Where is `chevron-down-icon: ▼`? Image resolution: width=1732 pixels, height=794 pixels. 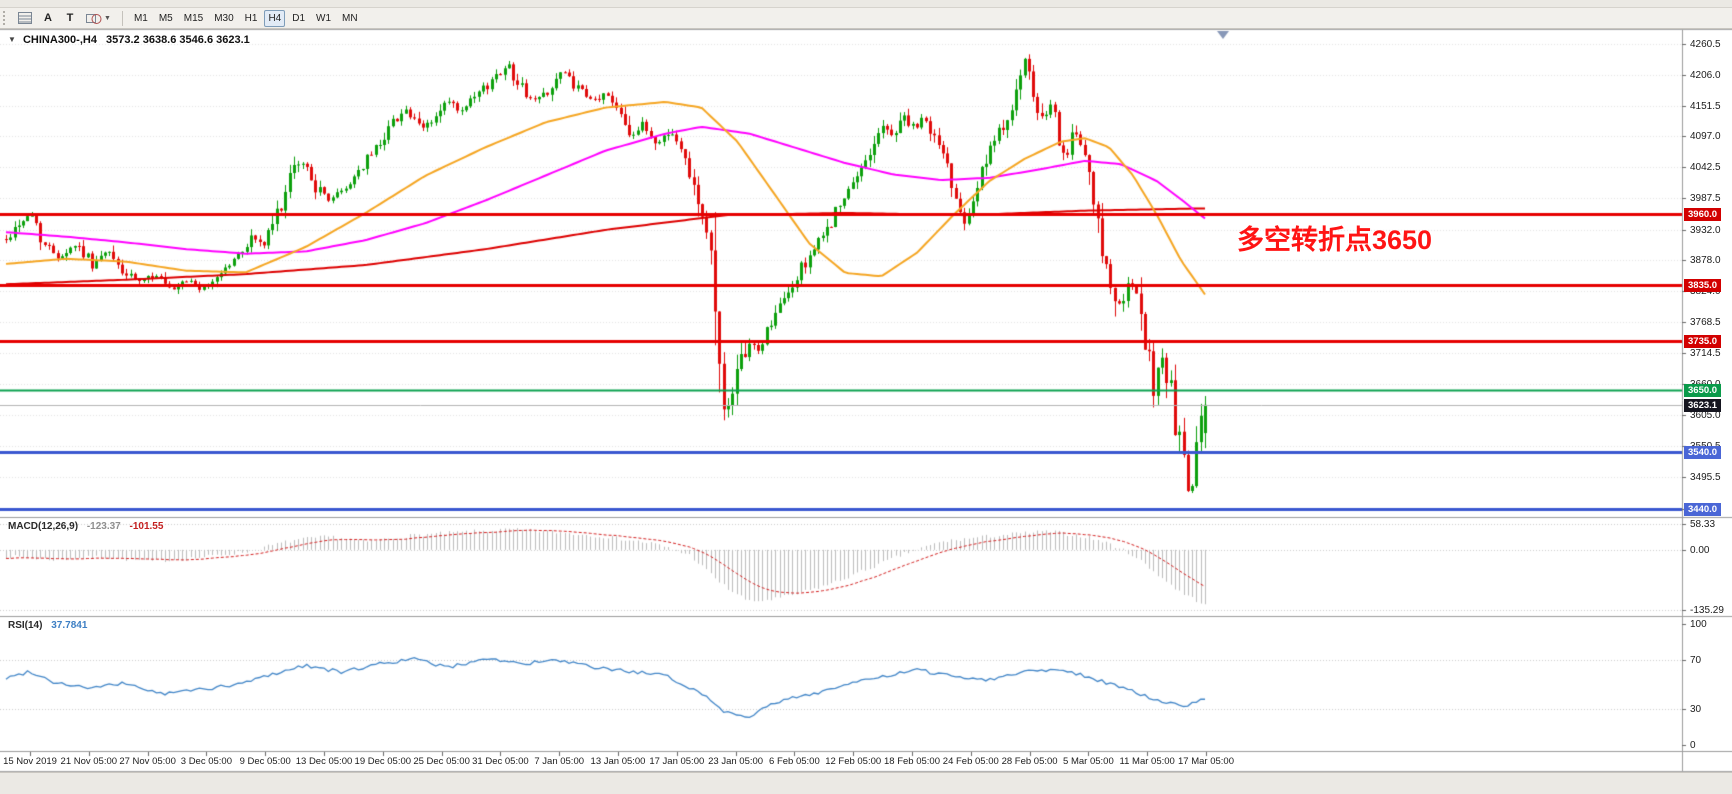 chevron-down-icon: ▼ is located at coordinates (107, 18).